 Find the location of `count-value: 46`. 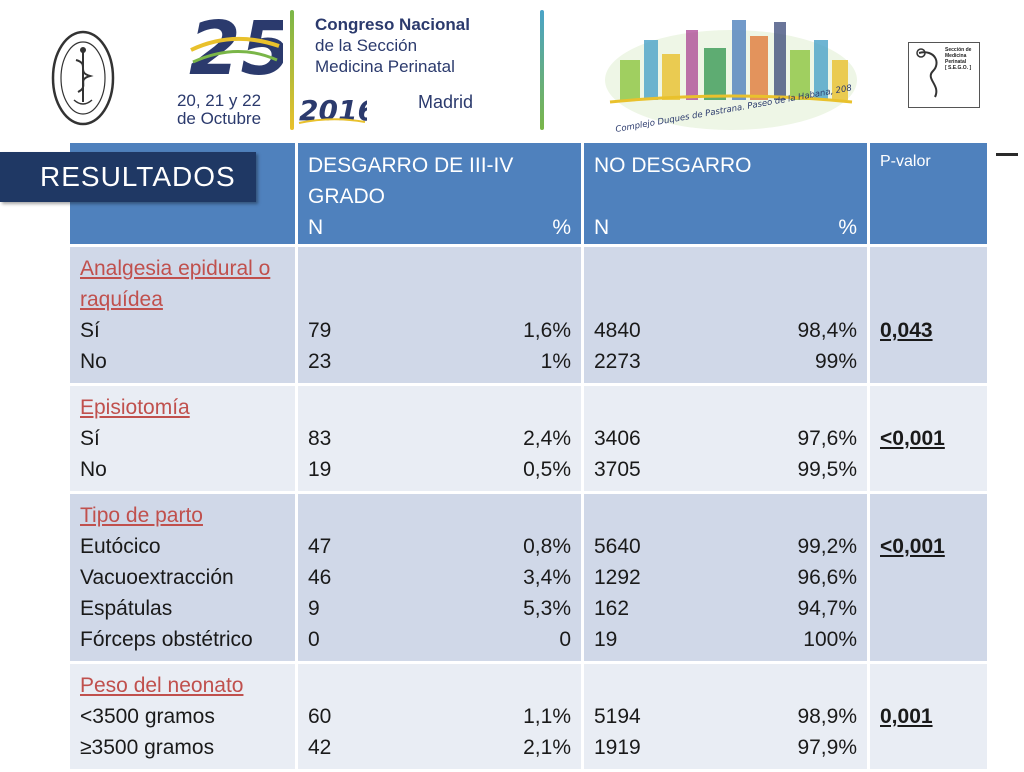

count-value: 46 is located at coordinates (320, 577).